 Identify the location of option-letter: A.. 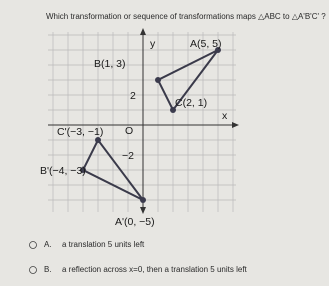
(48, 244).